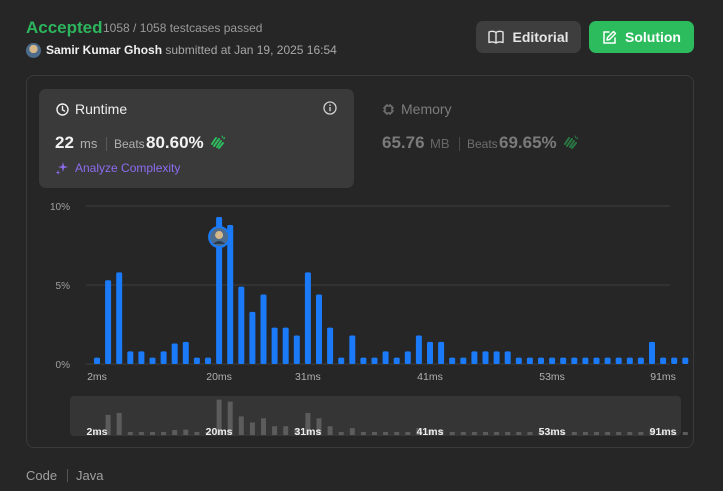 This screenshot has width=723, height=491. I want to click on memory-unit: MB, so click(440, 143).